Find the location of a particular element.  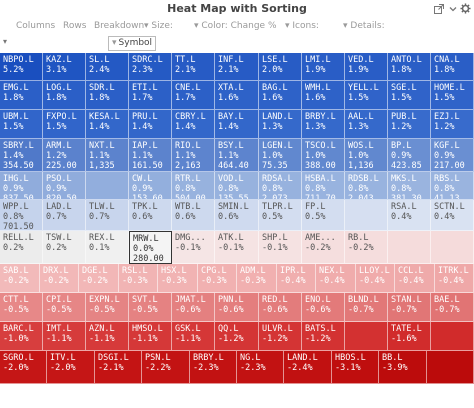

heatmap-cell: WTB.L 0.6% is located at coordinates (193, 215).